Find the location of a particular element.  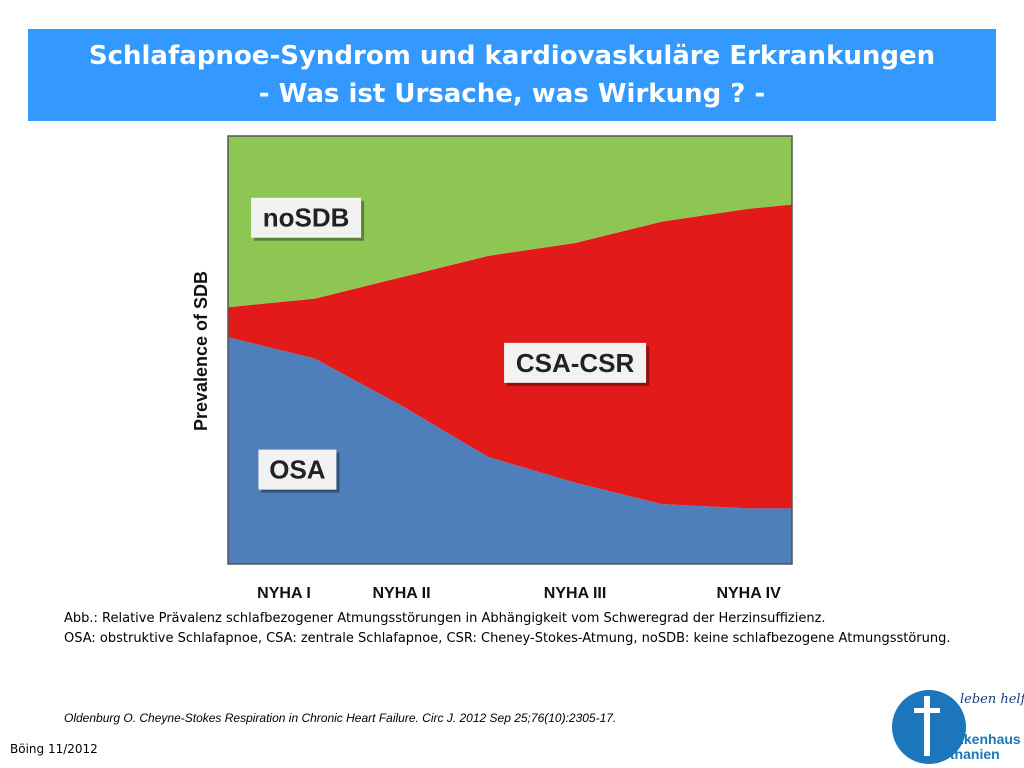

series-label-osa: OSA is located at coordinates (299, 471).